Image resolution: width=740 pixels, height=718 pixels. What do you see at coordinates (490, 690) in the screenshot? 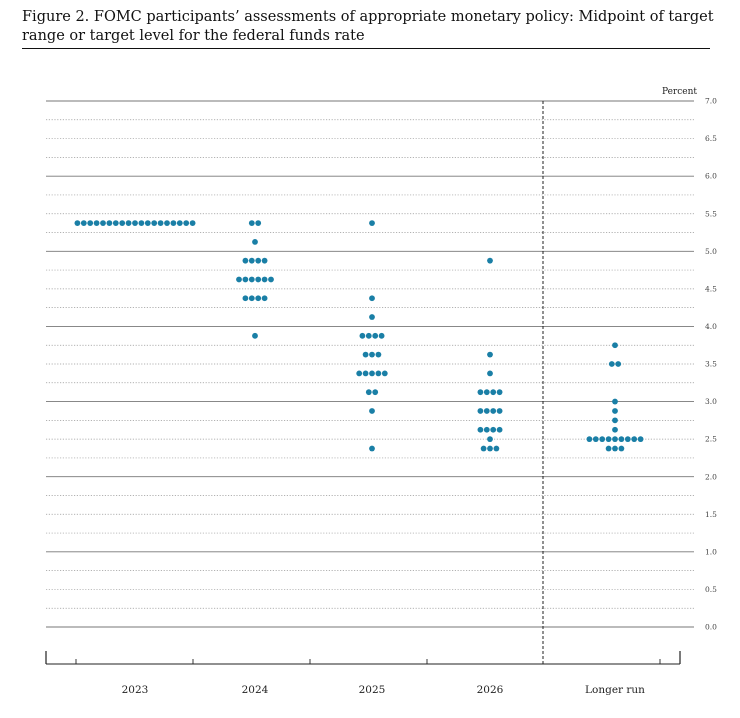
I see `x-category-label: 2026` at bounding box center [490, 690].